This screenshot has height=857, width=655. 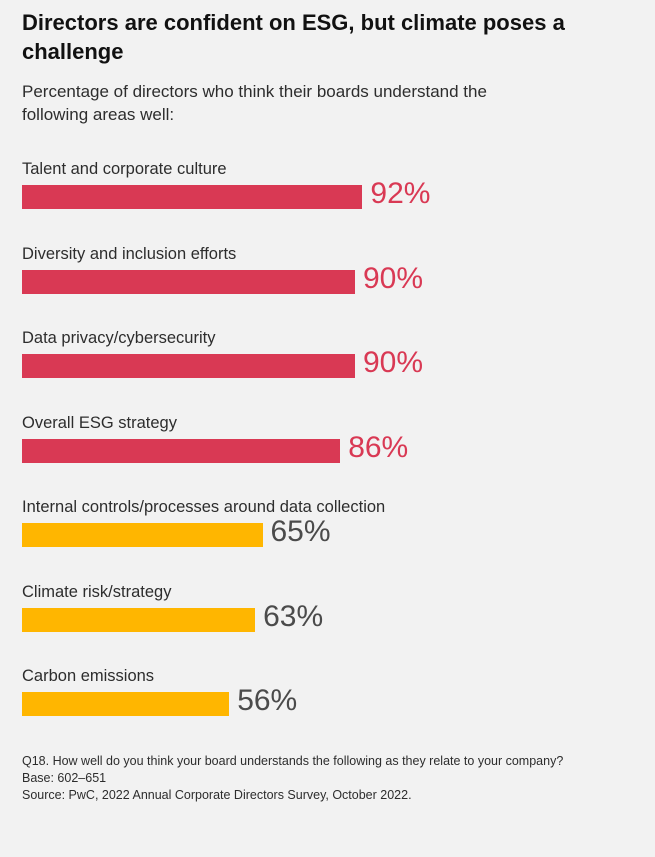 I want to click on bar-row: Overall ESG strategy 86%, so click(x=332, y=449).